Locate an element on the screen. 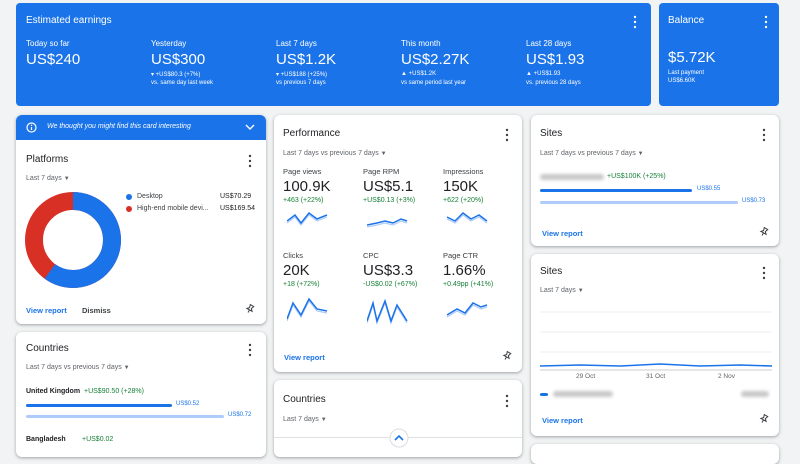 Image resolution: width=800 pixels, height=464 pixels. country-name: Bangladesh is located at coordinates (46, 439).